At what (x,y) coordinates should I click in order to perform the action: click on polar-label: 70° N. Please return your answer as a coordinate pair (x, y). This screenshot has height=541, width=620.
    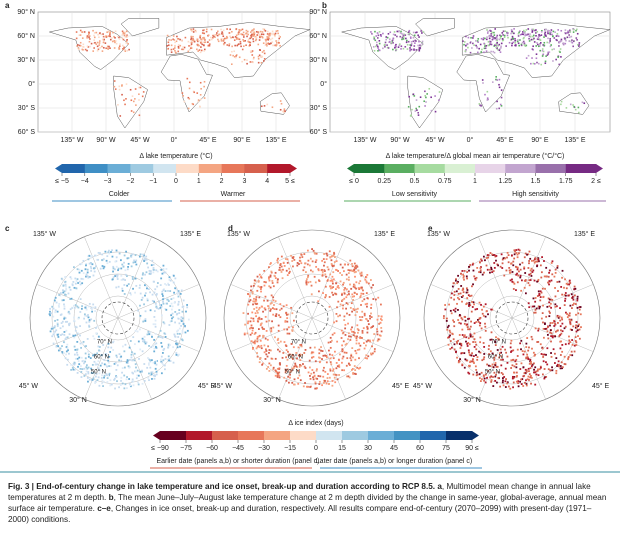
    Looking at the image, I should click on (498, 343).